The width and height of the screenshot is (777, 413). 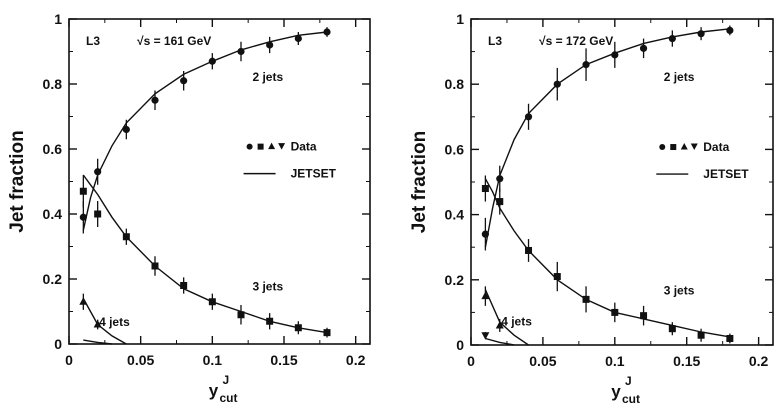 What do you see at coordinates (229, 398) in the screenshot?
I see `x-axis-label-sub: cut` at bounding box center [229, 398].